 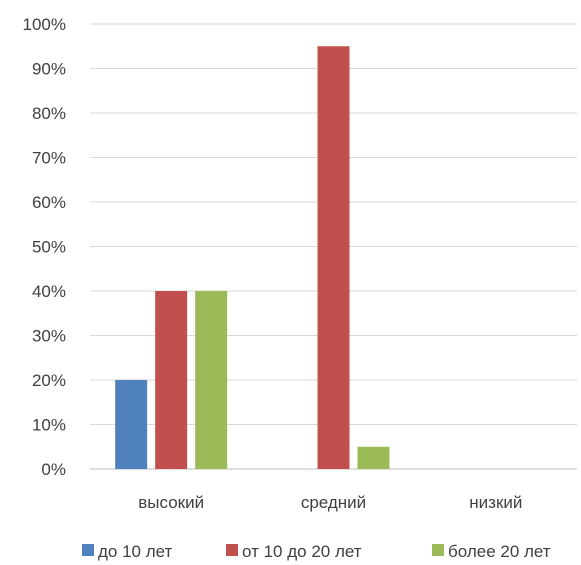 I want to click on legend: до 10 лет от 10 до 20 лет более 20 лет, so click(x=316, y=551).